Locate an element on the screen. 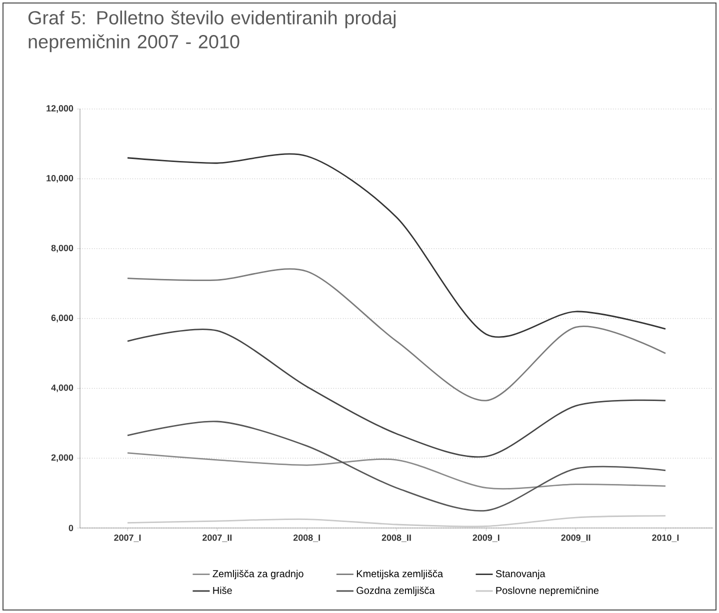  x-tick-label: 2010_I is located at coordinates (665, 538).